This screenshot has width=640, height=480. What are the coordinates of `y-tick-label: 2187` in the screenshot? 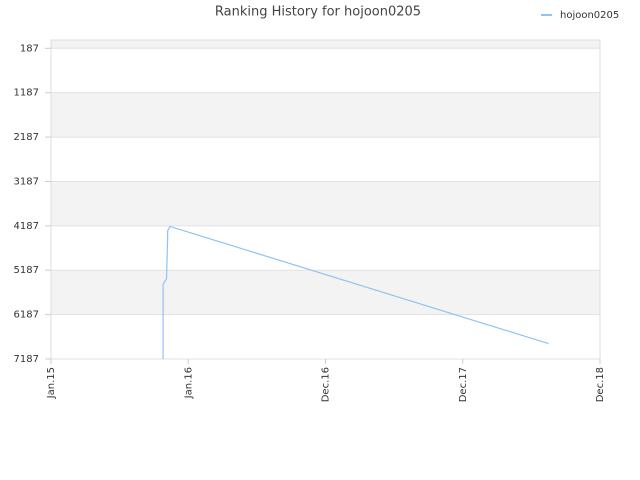 It's located at (26, 137).